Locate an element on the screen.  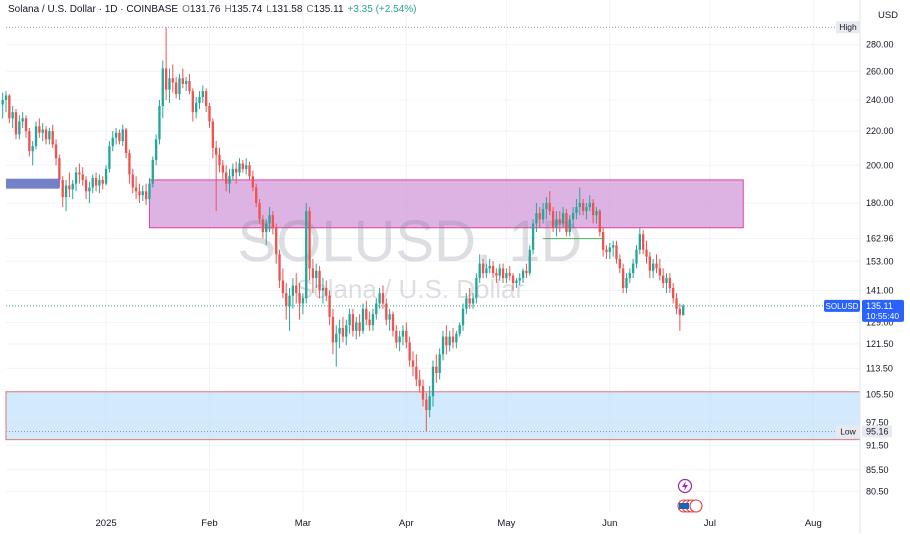
low-tag-bg is located at coordinates (848, 431).